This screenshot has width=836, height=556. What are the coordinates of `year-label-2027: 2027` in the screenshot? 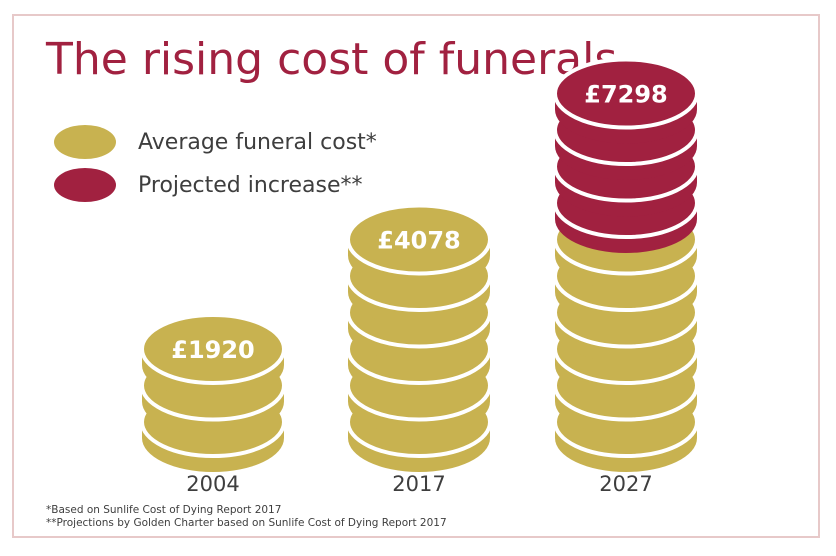 It's located at (625, 484).